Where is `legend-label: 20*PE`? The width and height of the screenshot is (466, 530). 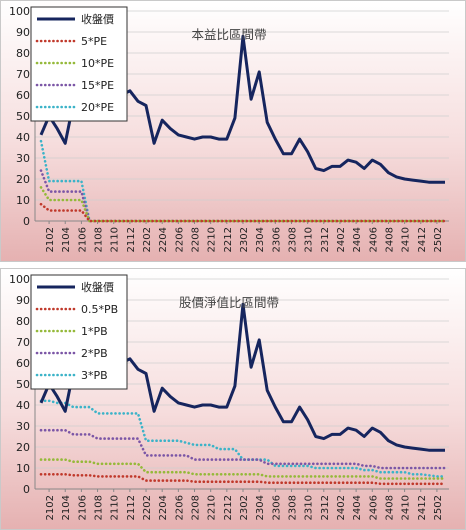 legend-label: 20*PE is located at coordinates (97, 107).